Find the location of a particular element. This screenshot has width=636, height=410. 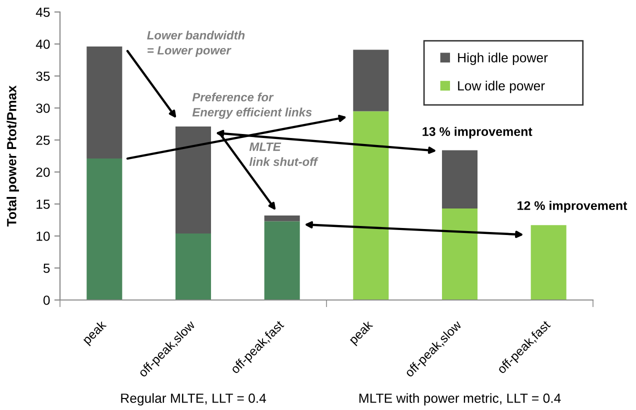

y-tick-label: 40 is located at coordinates (43, 44).